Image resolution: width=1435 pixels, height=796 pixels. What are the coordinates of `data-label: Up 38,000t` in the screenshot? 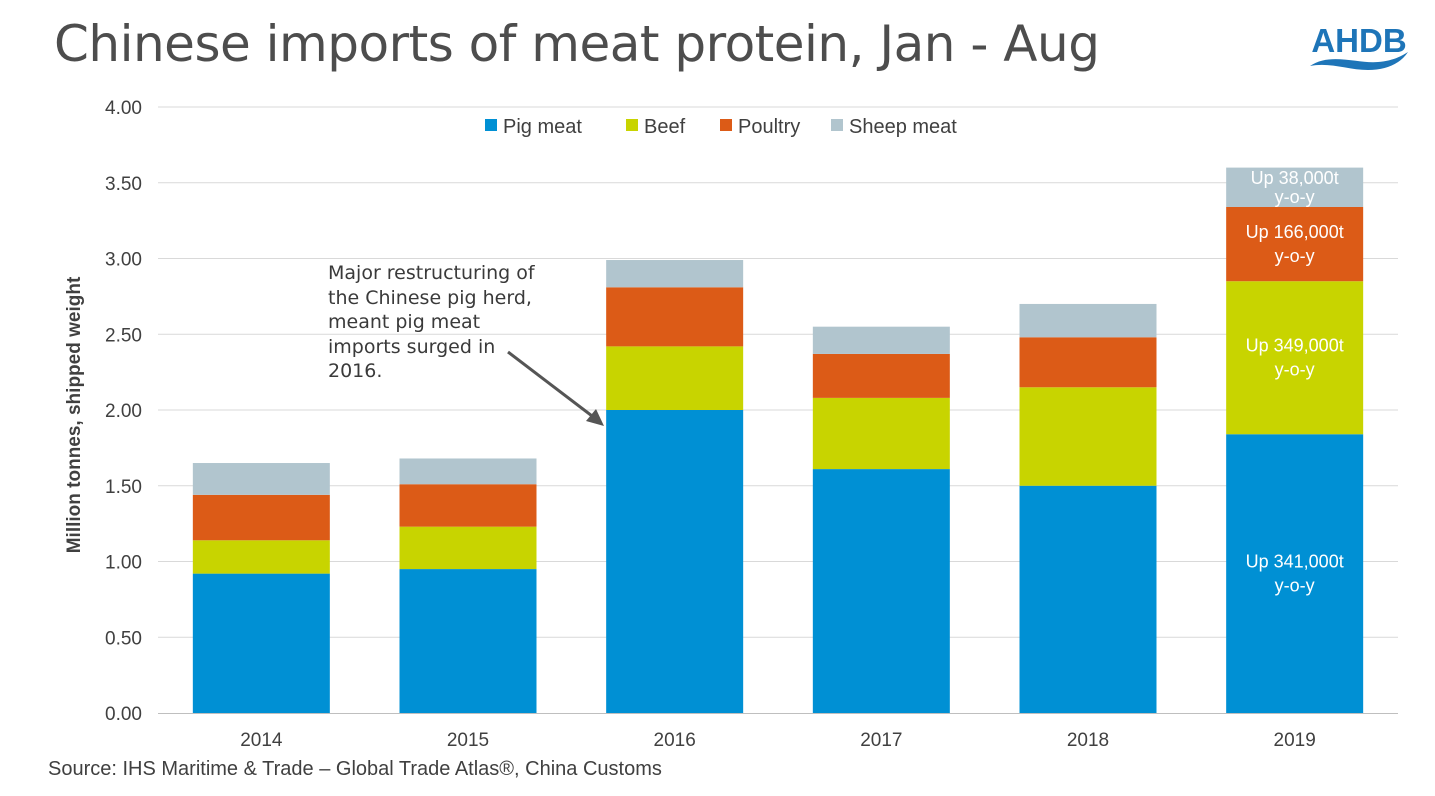 It's located at (1295, 178).